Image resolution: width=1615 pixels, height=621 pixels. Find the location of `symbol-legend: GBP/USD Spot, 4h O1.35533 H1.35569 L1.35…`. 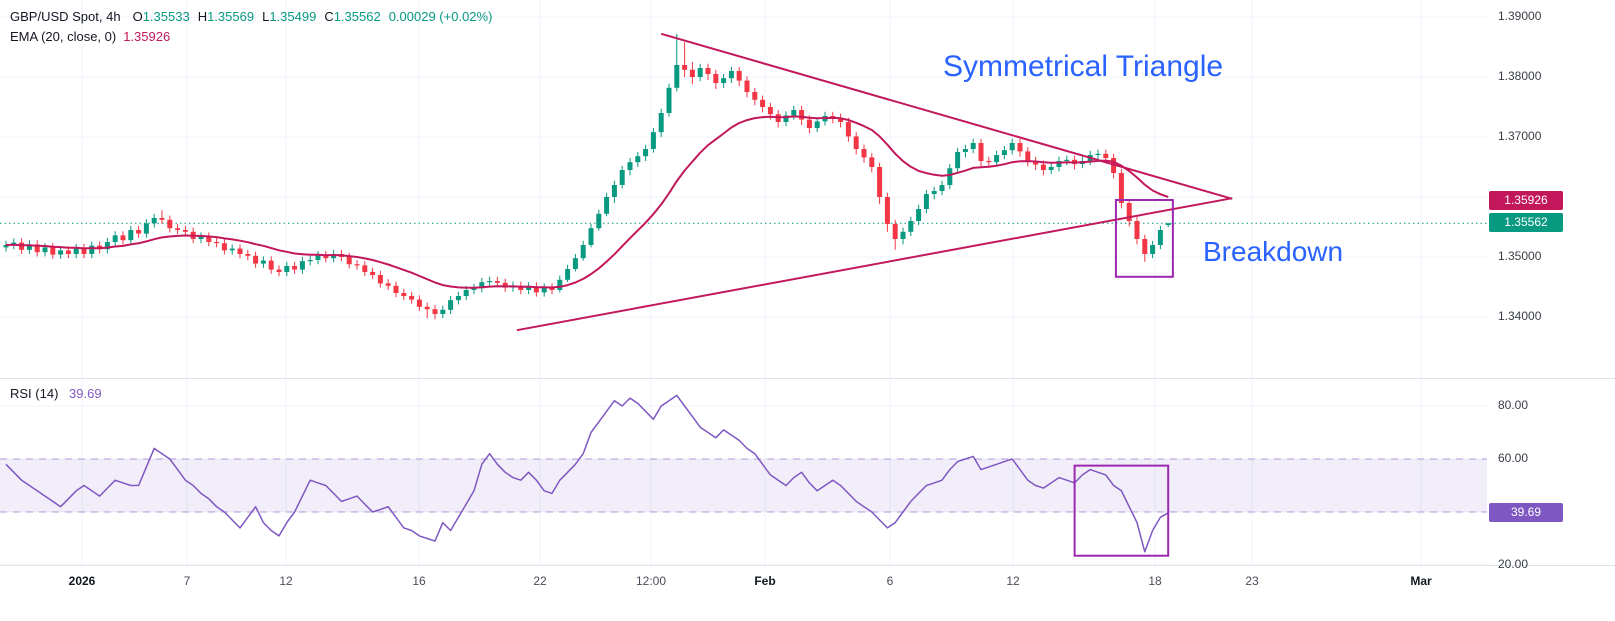

symbol-legend: GBP/USD Spot, 4h O1.35533 H1.35569 L1.35… is located at coordinates (251, 16).